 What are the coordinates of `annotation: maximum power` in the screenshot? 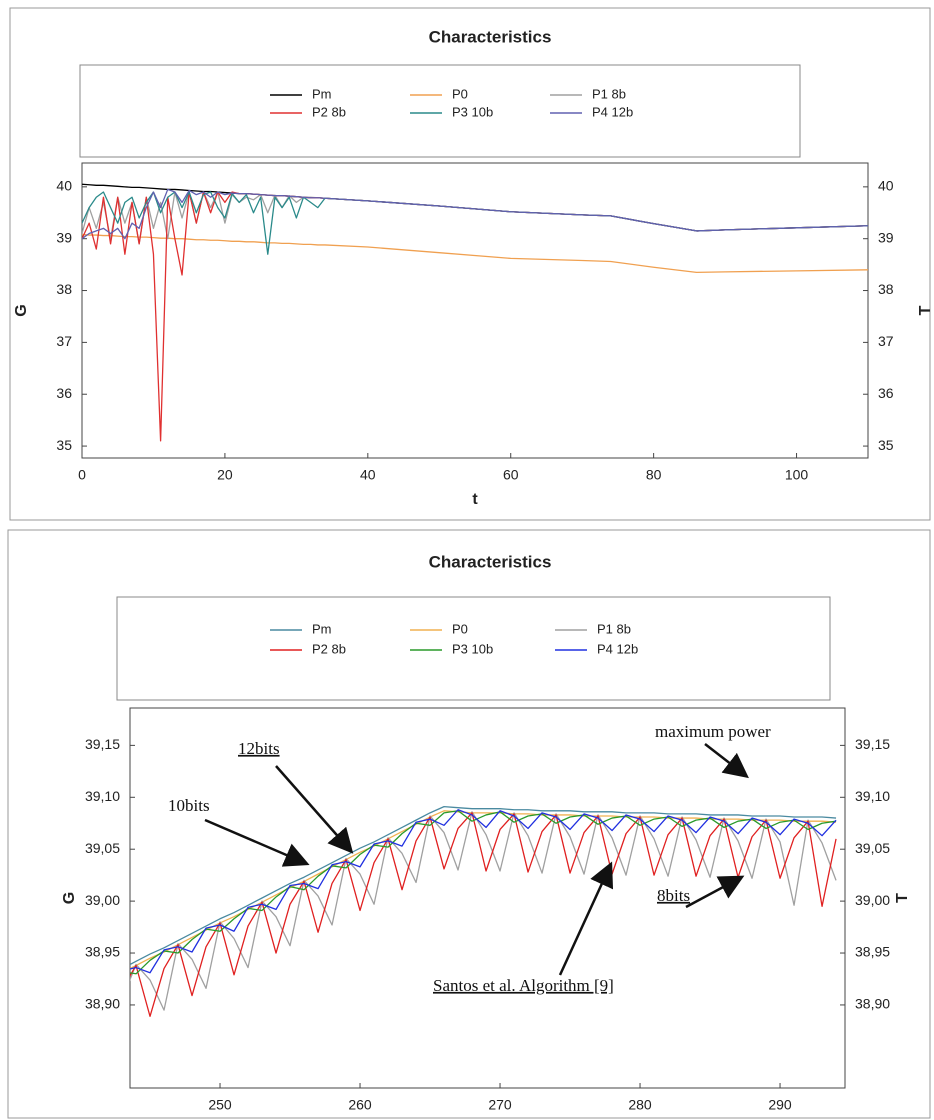 It's located at (713, 731).